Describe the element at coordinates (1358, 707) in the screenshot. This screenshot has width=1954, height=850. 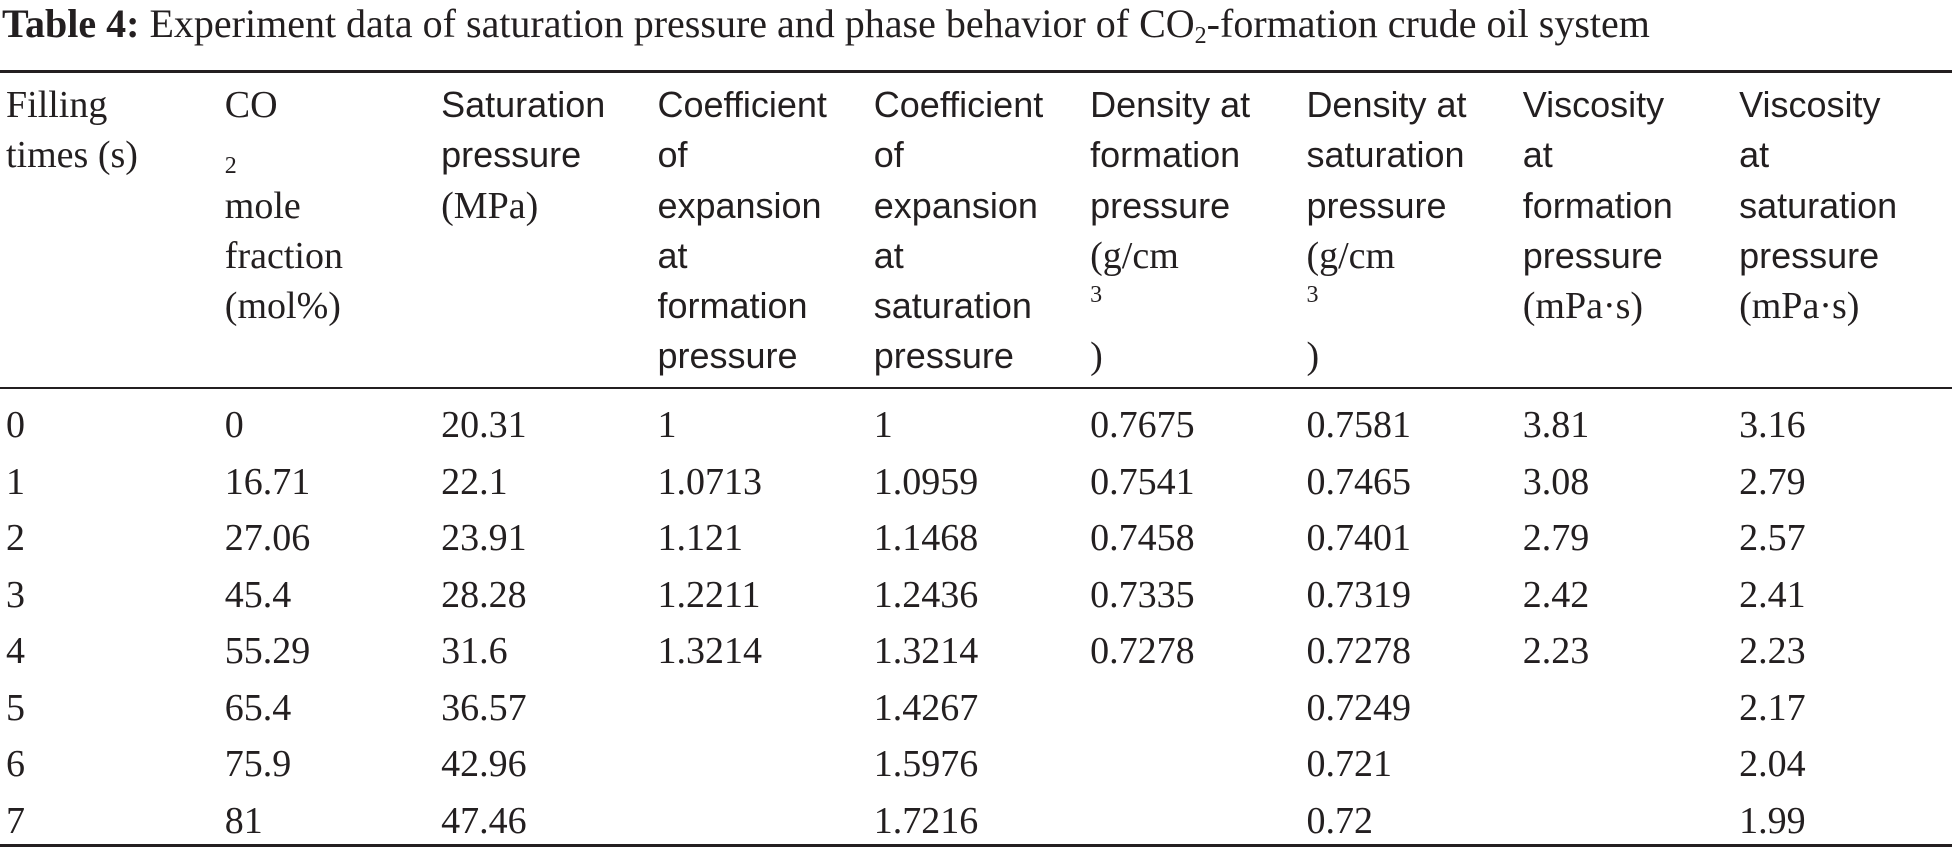
I see `density-saturation-cell: 0.7249` at that location.